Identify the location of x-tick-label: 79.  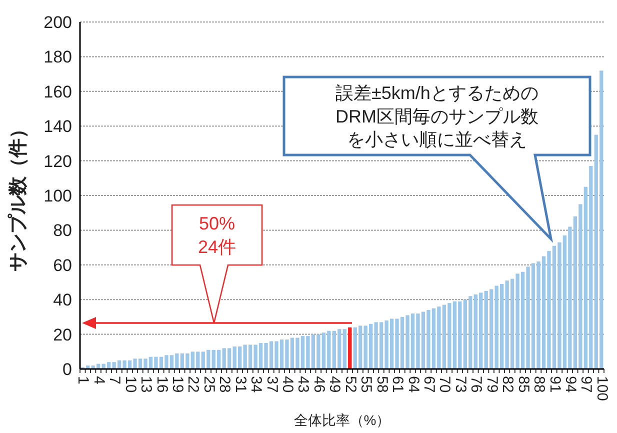
(491, 384).